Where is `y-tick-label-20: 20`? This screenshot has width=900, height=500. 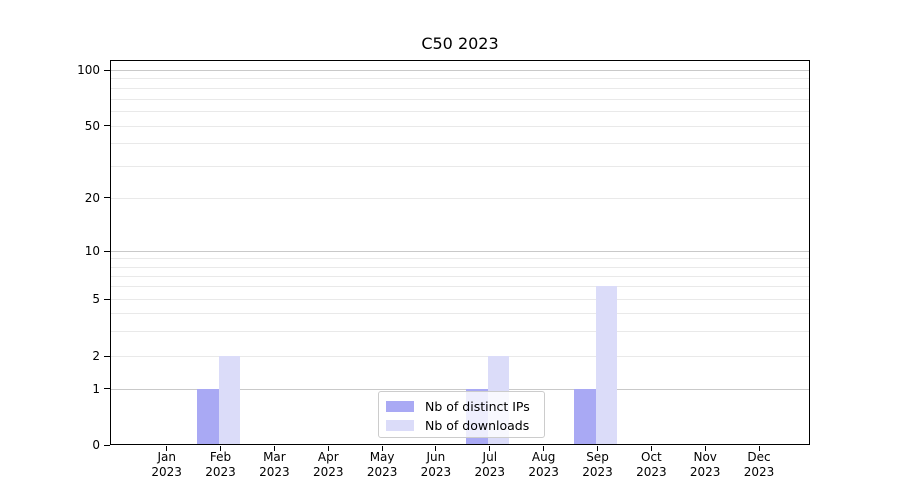 y-tick-label-20: 20 is located at coordinates (92, 197).